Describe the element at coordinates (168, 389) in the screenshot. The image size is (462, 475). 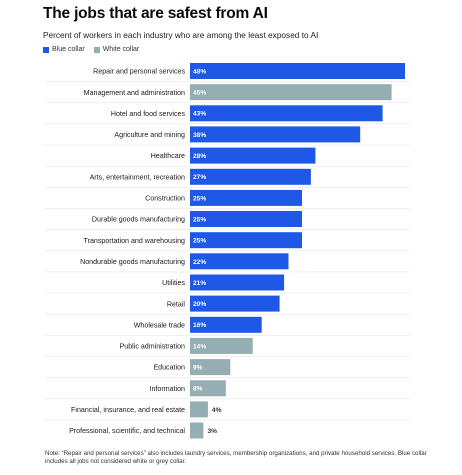
I see `category-label-information: Information` at that location.